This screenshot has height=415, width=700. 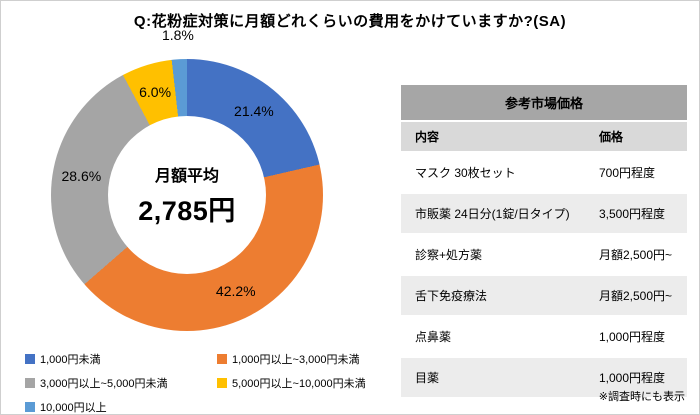 What do you see at coordinates (296, 360) in the screenshot?
I see `legend-label: 1,000円以上~3,000円未満` at bounding box center [296, 360].